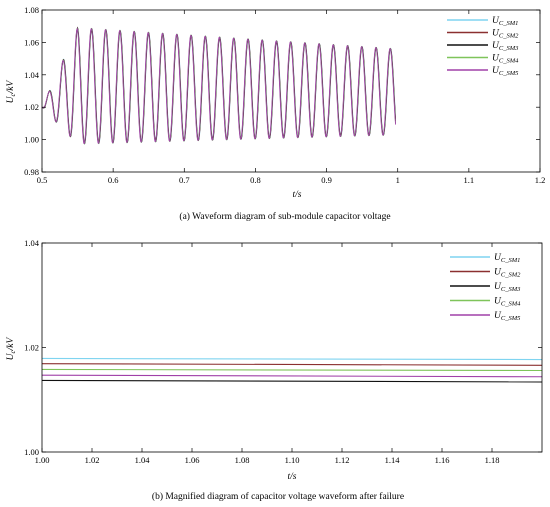 The height and width of the screenshot is (507, 550). Describe the element at coordinates (32, 243) in the screenshot. I see `panel-b-y-tick-label: 1.04` at that location.